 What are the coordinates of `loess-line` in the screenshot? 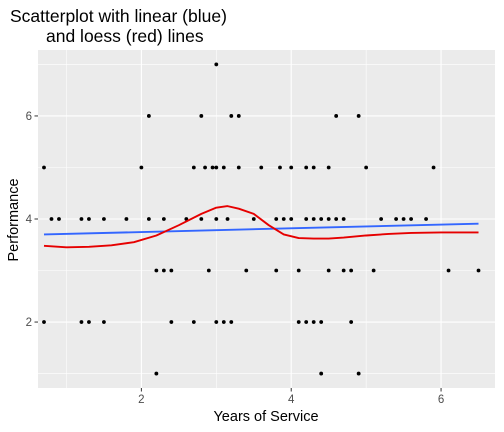 It's located at (261, 227).